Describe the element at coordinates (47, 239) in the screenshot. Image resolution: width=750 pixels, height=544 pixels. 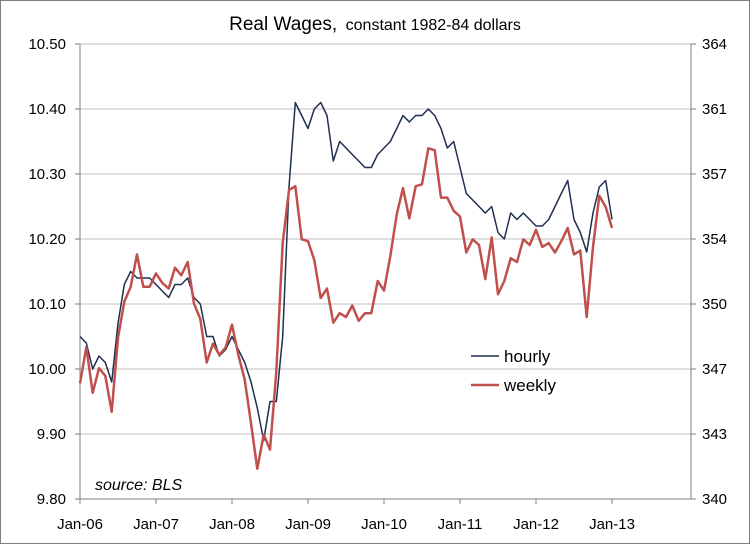
I see `y-left-tick-label: 10.20` at that location.